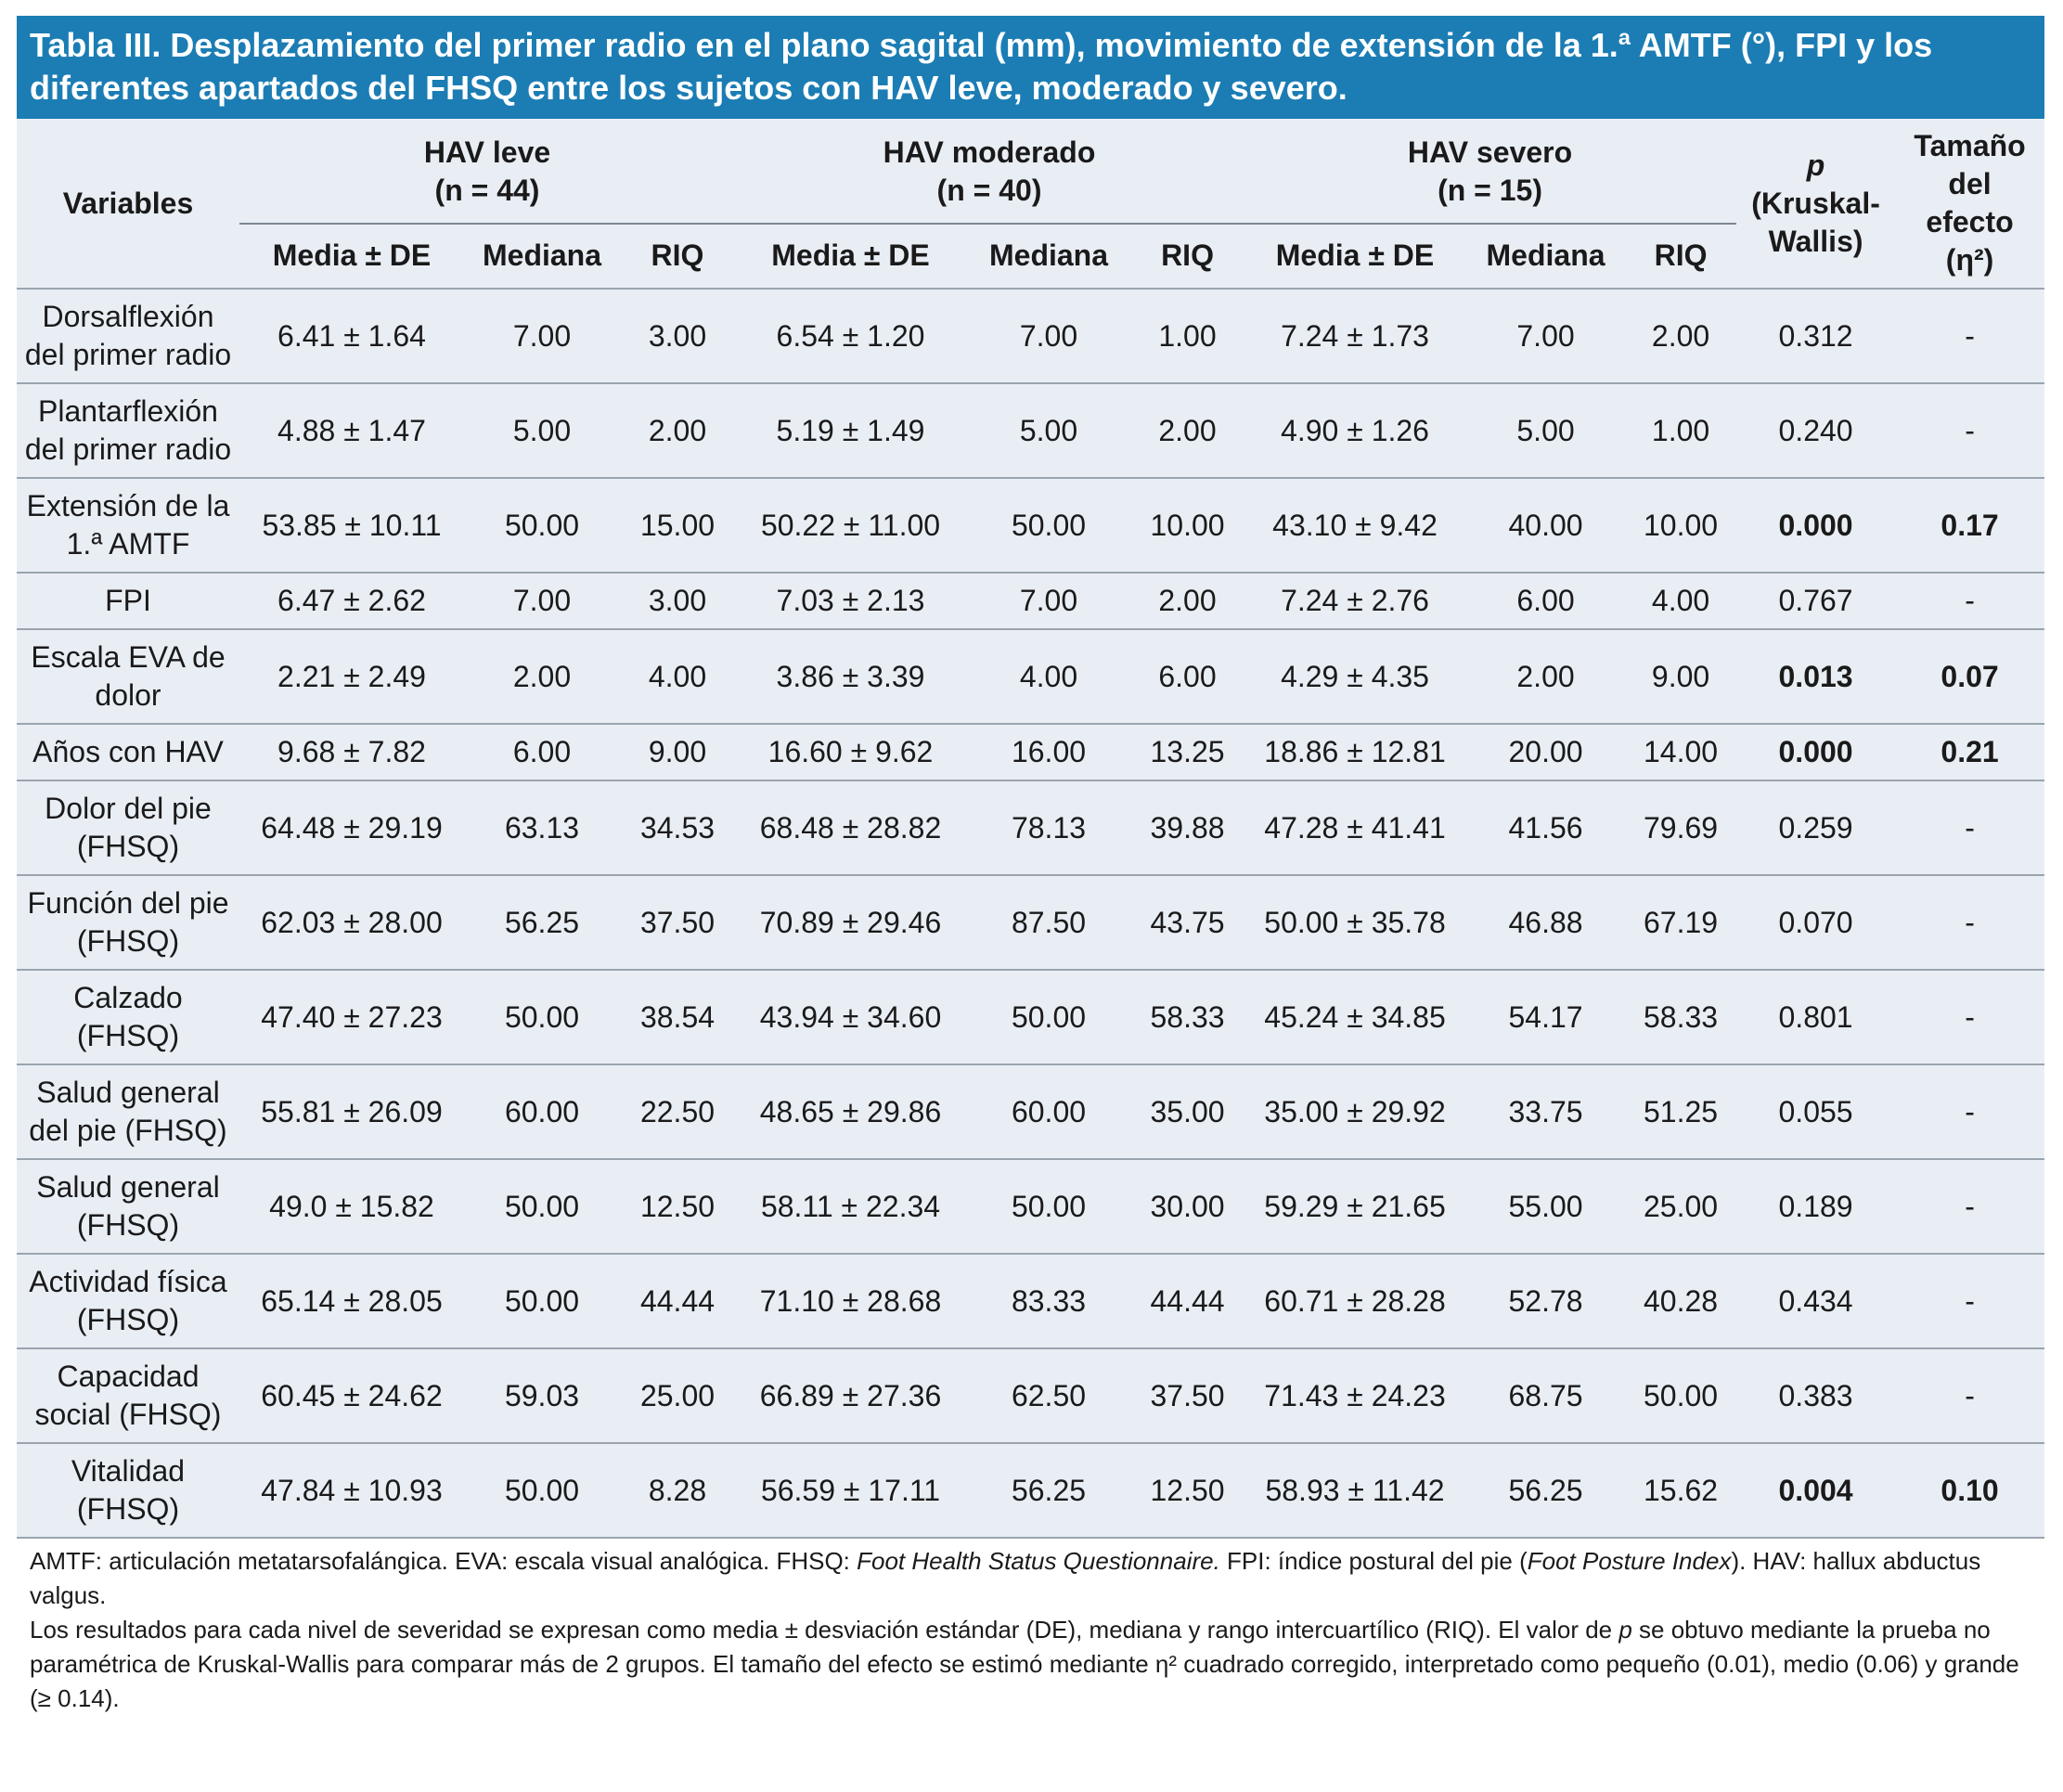  What do you see at coordinates (1816, 1111) in the screenshot?
I see `table-cell: 0.055` at bounding box center [1816, 1111].